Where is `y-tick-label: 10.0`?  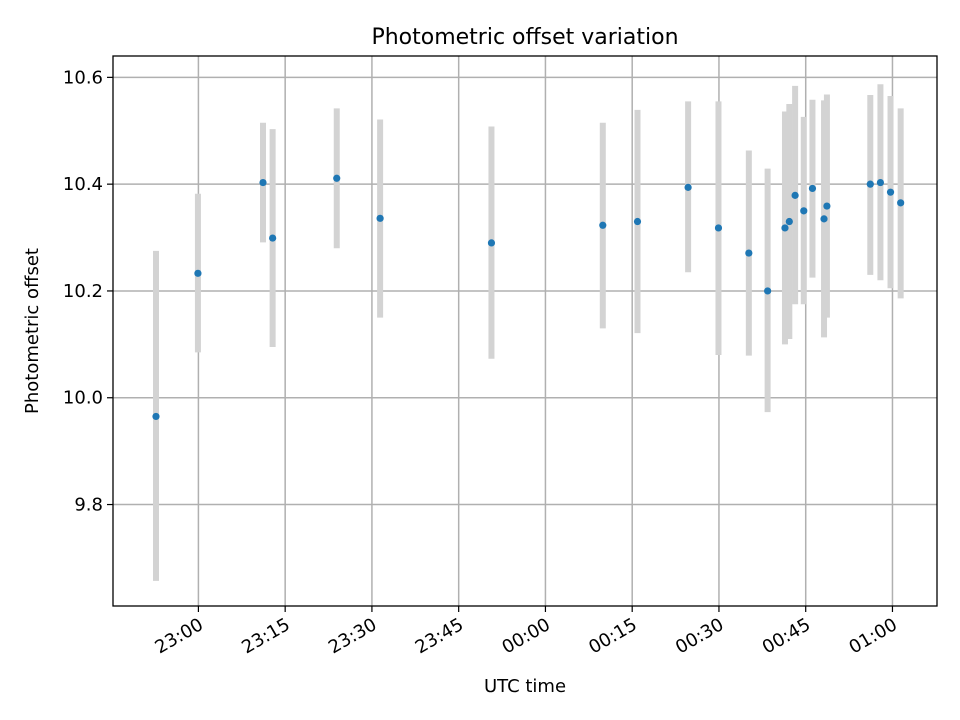
y-tick-label: 10.0 is located at coordinates (83, 398).